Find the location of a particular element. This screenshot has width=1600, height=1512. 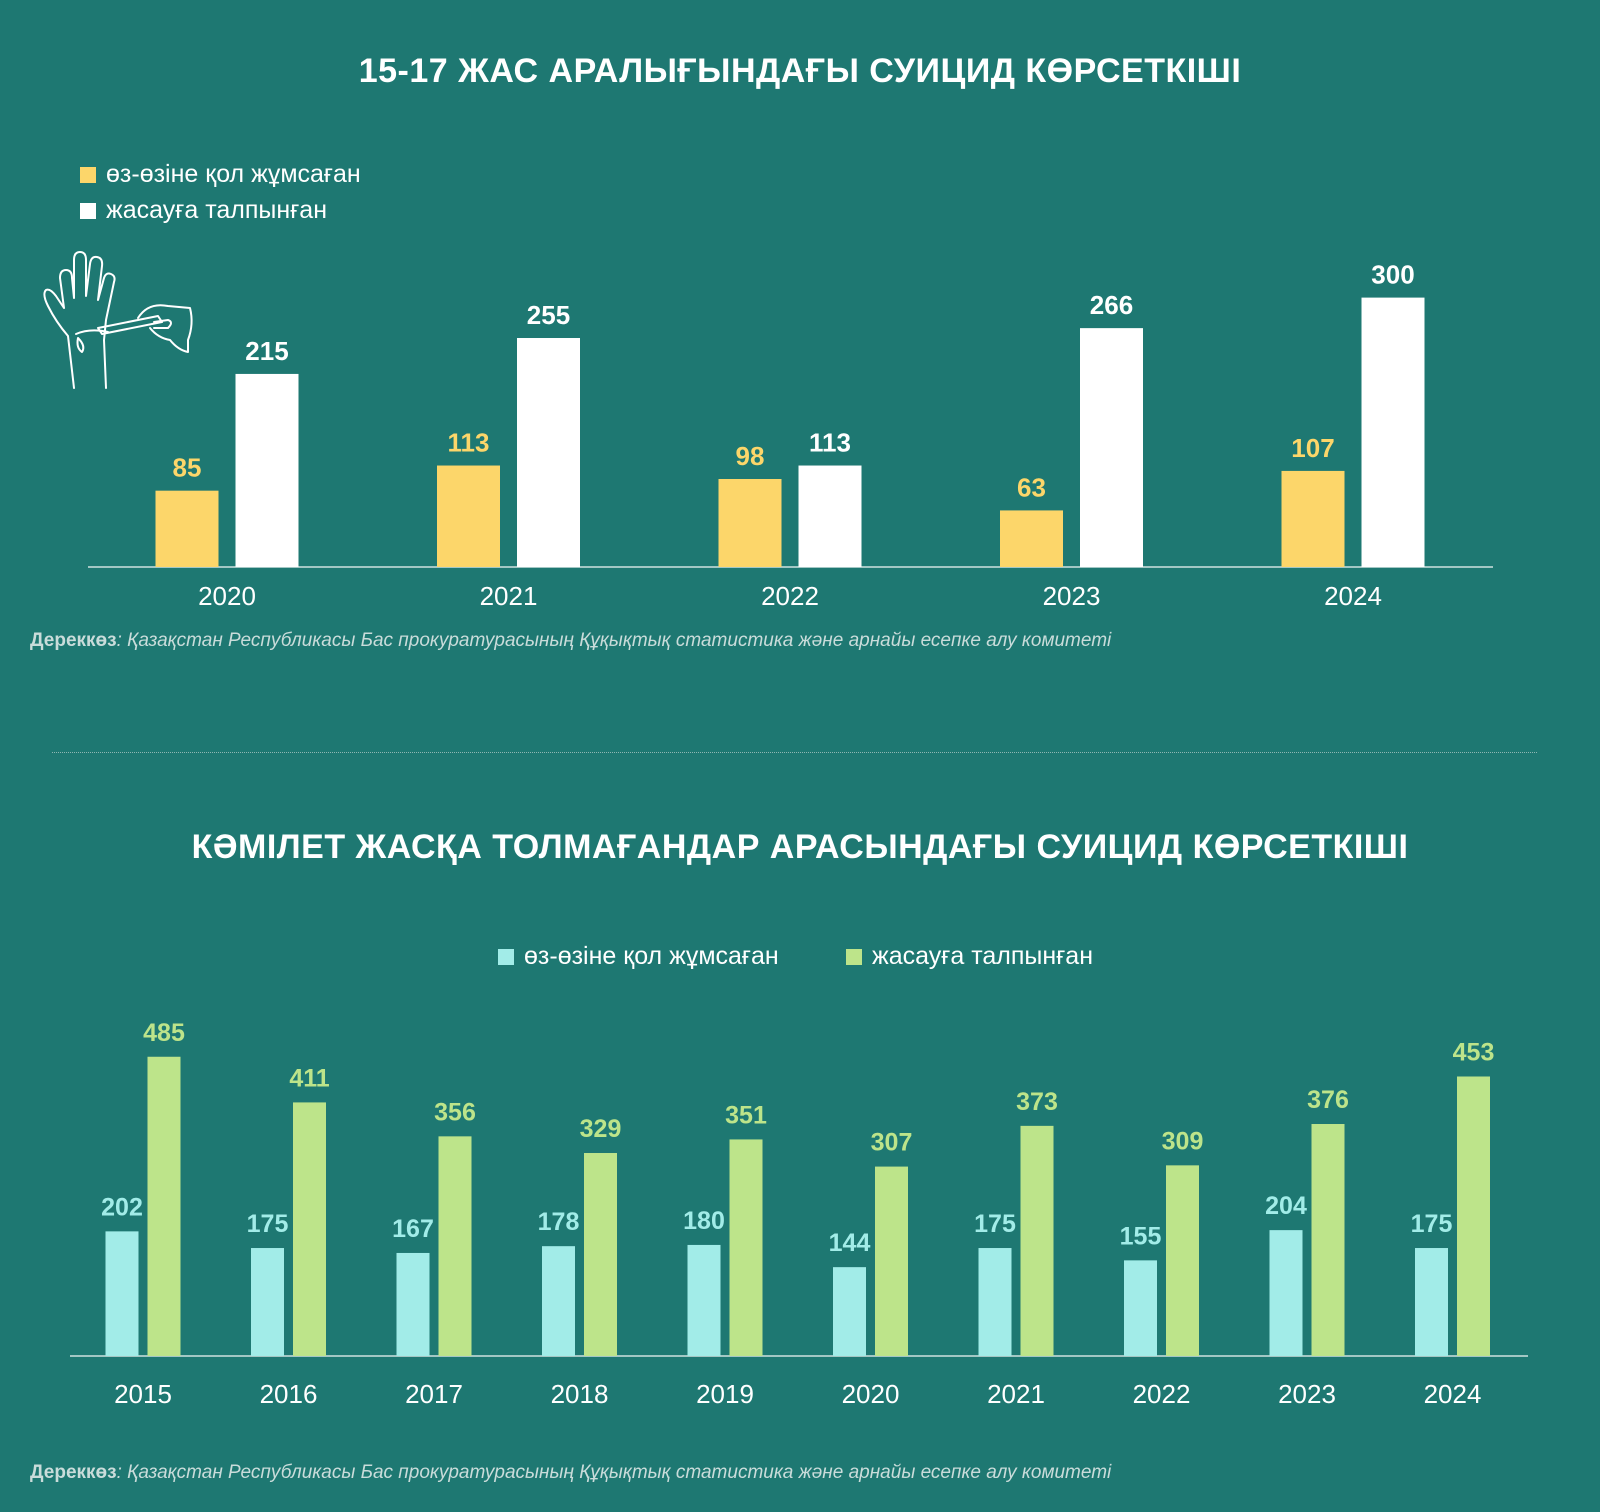

chart2-tick-label: 2018 is located at coordinates (580, 1394).